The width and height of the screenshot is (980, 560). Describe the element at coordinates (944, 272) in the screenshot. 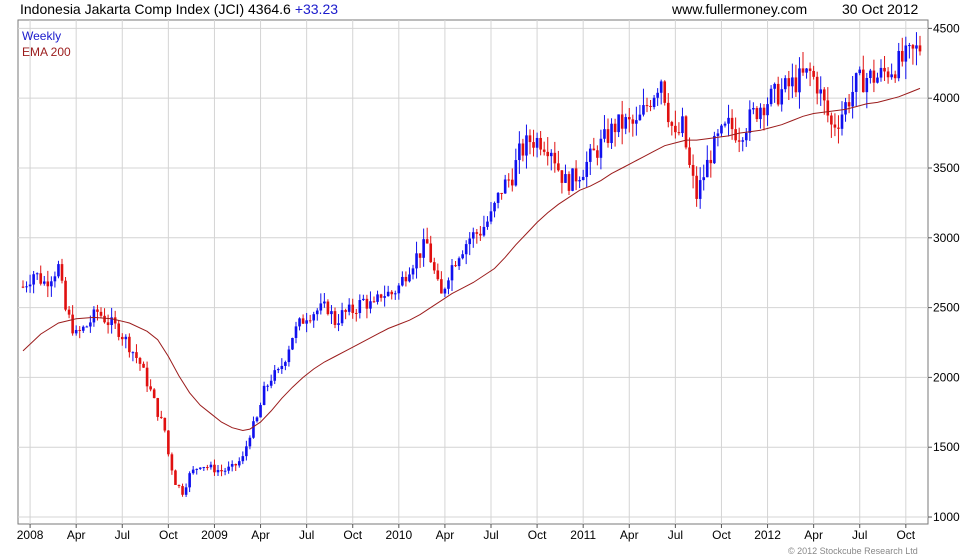

I see `y-axis: 1000 1500 2000 2500 3000 3500 4000 4500` at that location.